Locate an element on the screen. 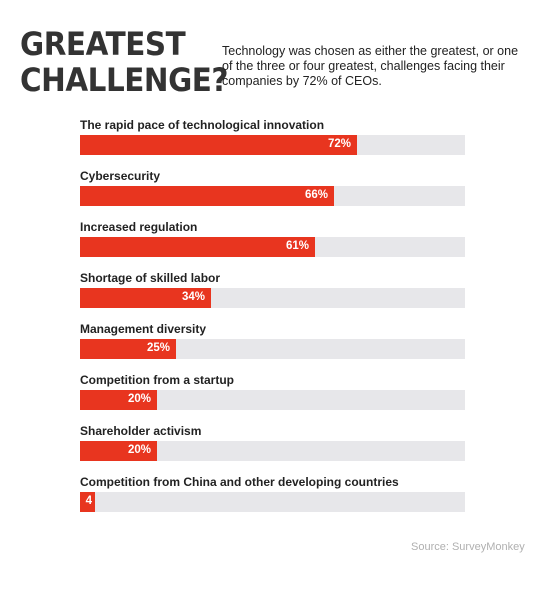  bar: 4 is located at coordinates (87, 502).